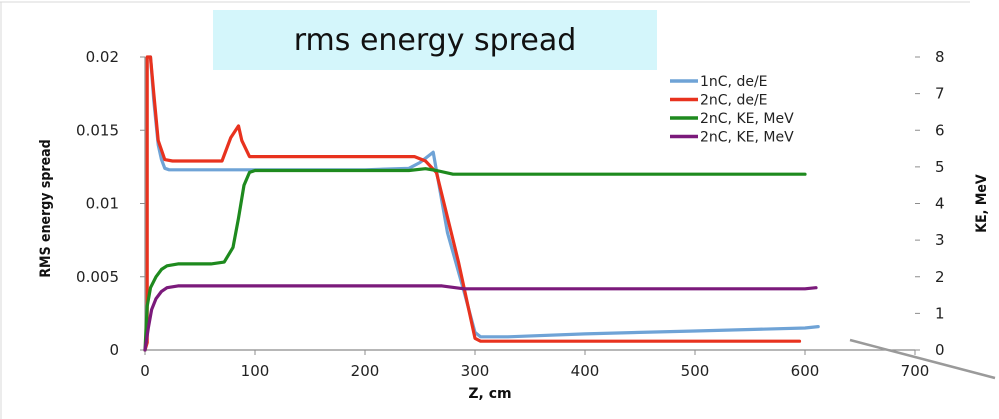  Describe the element at coordinates (255, 371) in the screenshot. I see `x-tick-label: 100` at that location.